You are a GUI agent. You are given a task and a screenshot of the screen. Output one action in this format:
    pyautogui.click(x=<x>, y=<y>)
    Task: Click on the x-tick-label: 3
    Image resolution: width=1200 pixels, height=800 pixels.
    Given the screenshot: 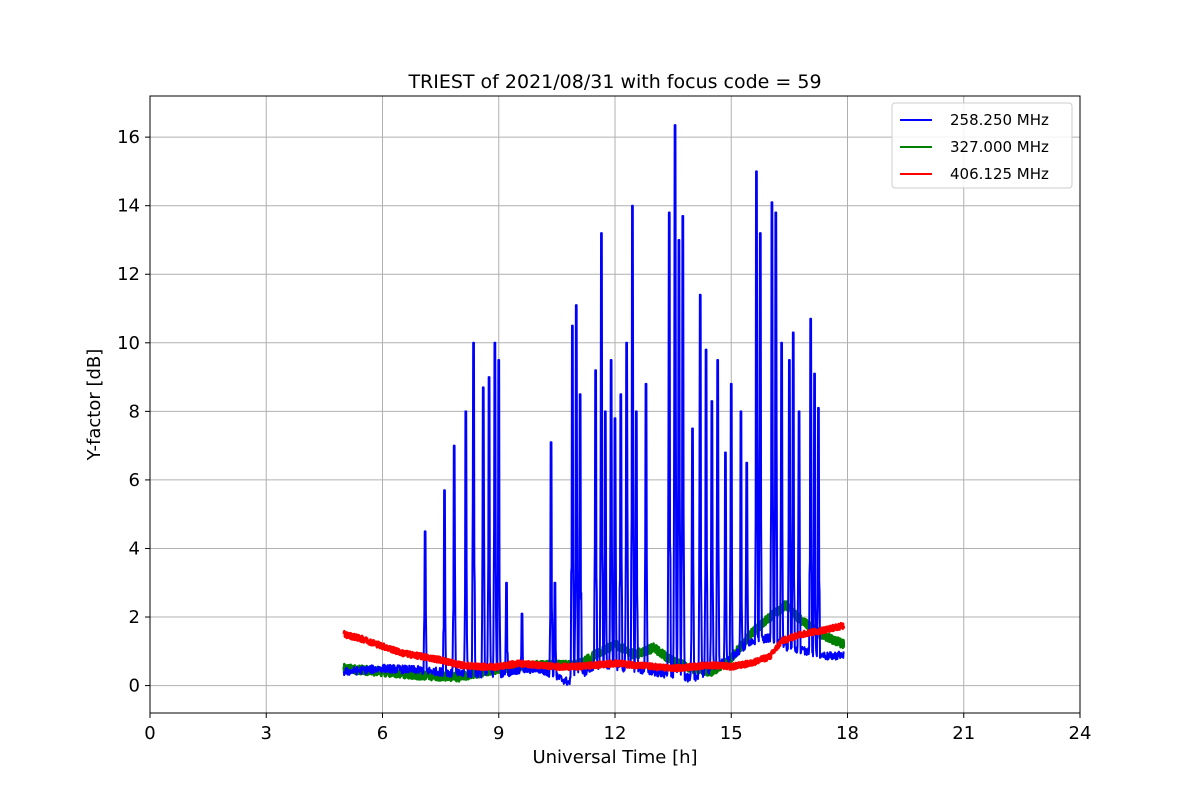 What is the action you would take?
    pyautogui.click(x=266, y=733)
    